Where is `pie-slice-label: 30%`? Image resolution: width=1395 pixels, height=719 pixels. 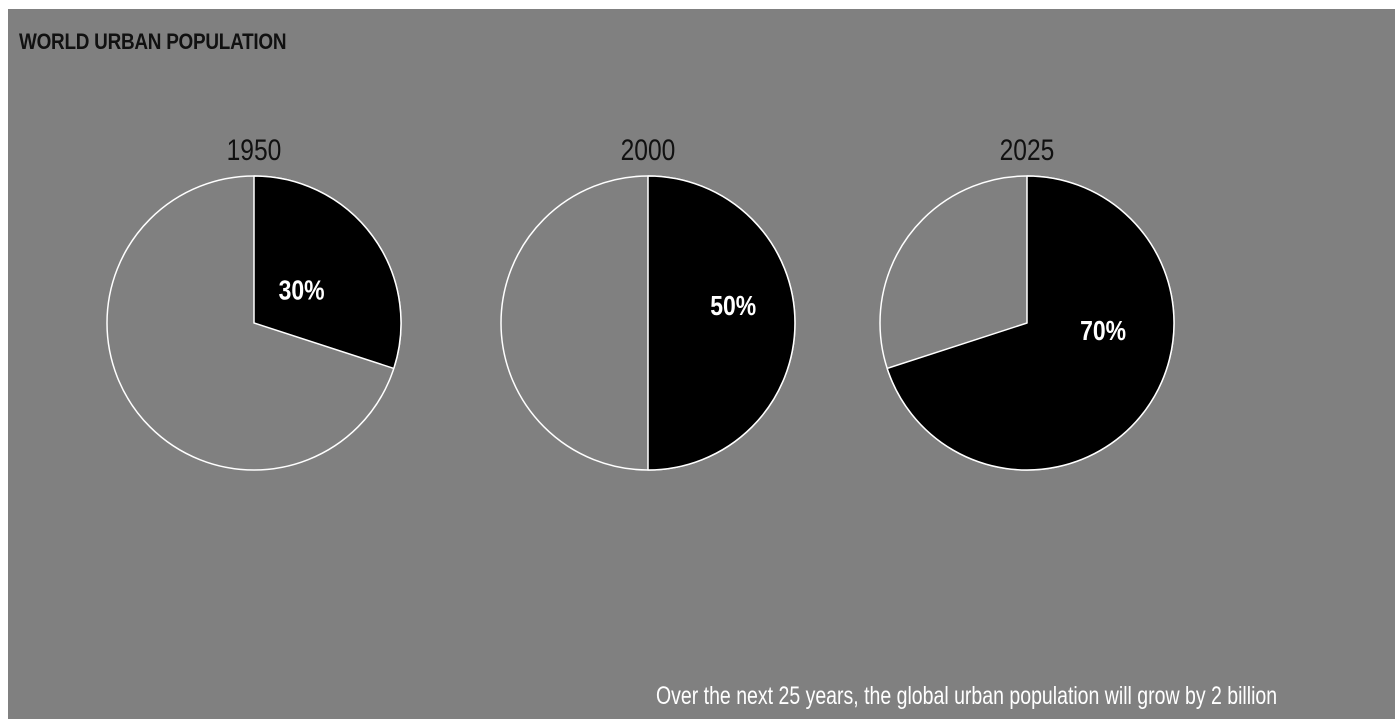 pie-slice-label: 30% is located at coordinates (302, 290).